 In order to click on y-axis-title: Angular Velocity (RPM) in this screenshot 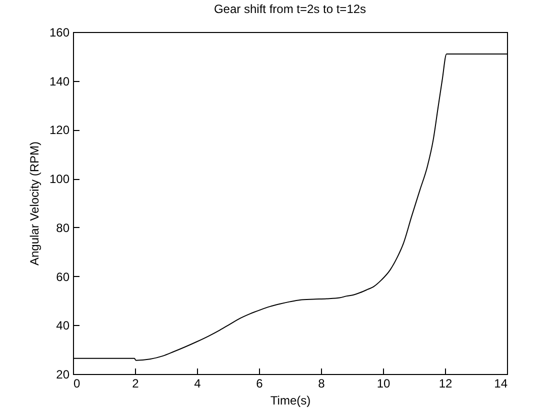, I will do `click(34, 203)`.